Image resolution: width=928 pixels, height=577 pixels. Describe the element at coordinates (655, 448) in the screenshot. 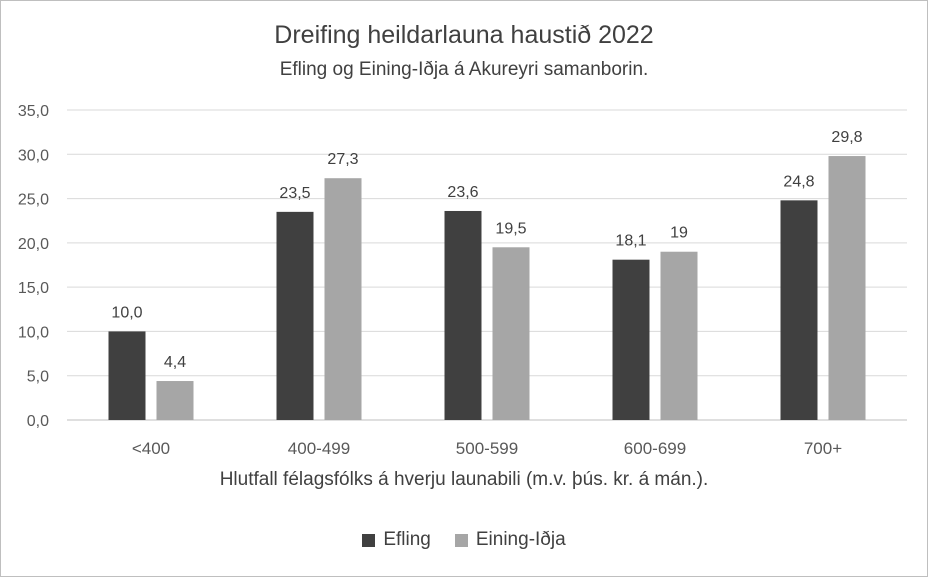

I see `x-tick-label: 600-699` at that location.